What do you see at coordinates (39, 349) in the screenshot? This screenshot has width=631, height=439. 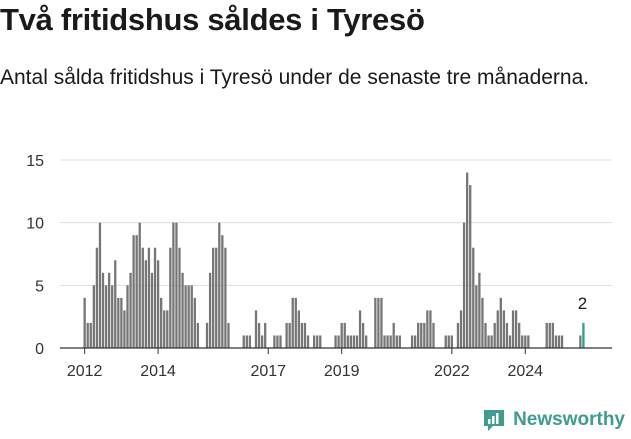 I see `y-tick-label: 0` at bounding box center [39, 349].